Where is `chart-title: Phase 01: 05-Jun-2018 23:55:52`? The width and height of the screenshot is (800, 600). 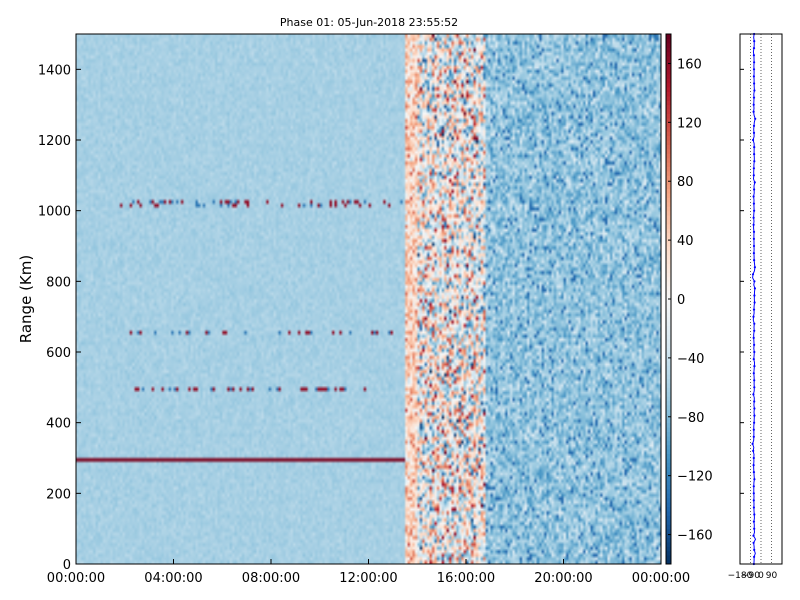
chart-title: Phase 01: 05-Jun-2018 23:55:52 is located at coordinates (369, 22).